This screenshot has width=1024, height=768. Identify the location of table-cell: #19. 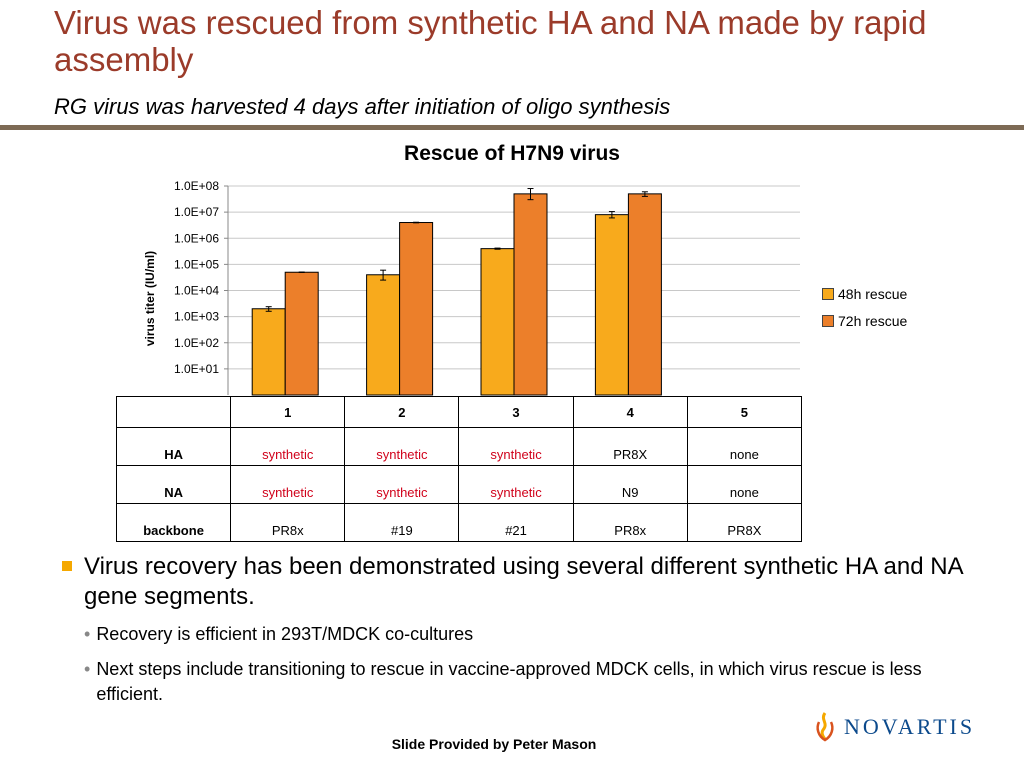
(402, 522).